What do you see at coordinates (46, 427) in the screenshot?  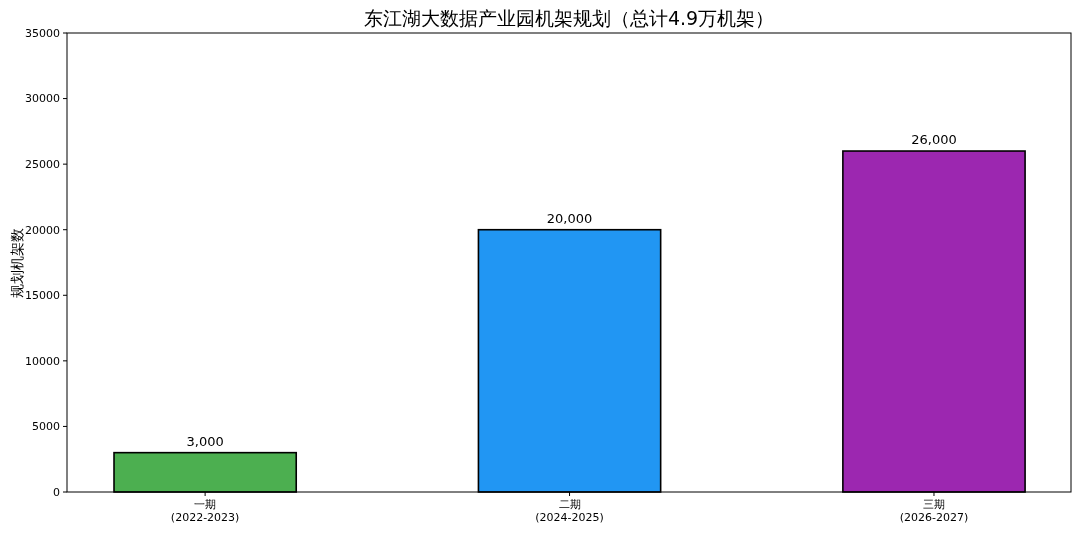 I see `y-tick-label: 5000` at bounding box center [46, 427].